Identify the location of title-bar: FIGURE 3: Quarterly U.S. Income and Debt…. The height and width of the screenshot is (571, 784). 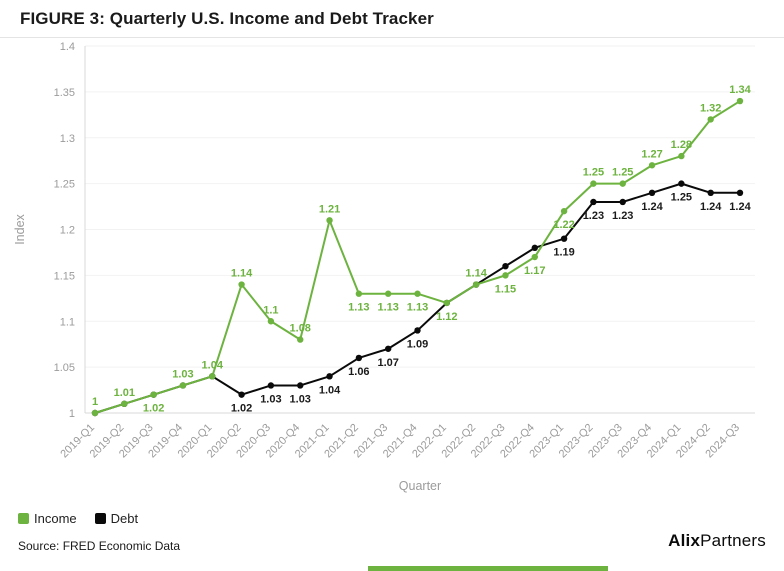
(392, 19).